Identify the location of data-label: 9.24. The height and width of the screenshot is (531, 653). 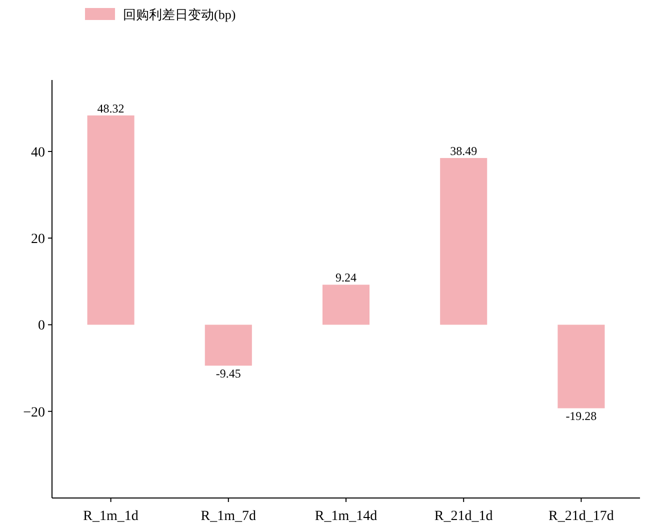
(346, 277).